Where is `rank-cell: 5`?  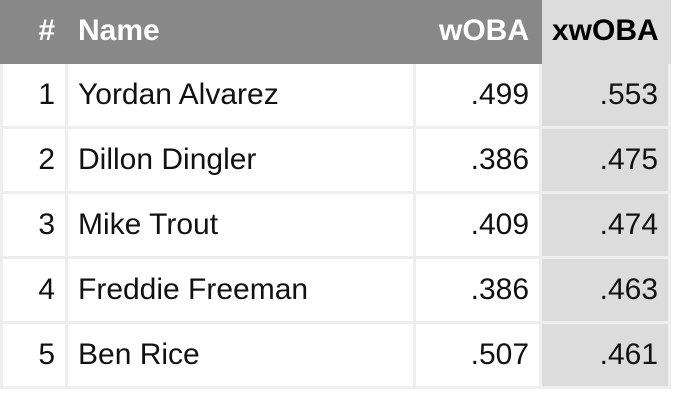 rank-cell: 5 is located at coordinates (34, 355).